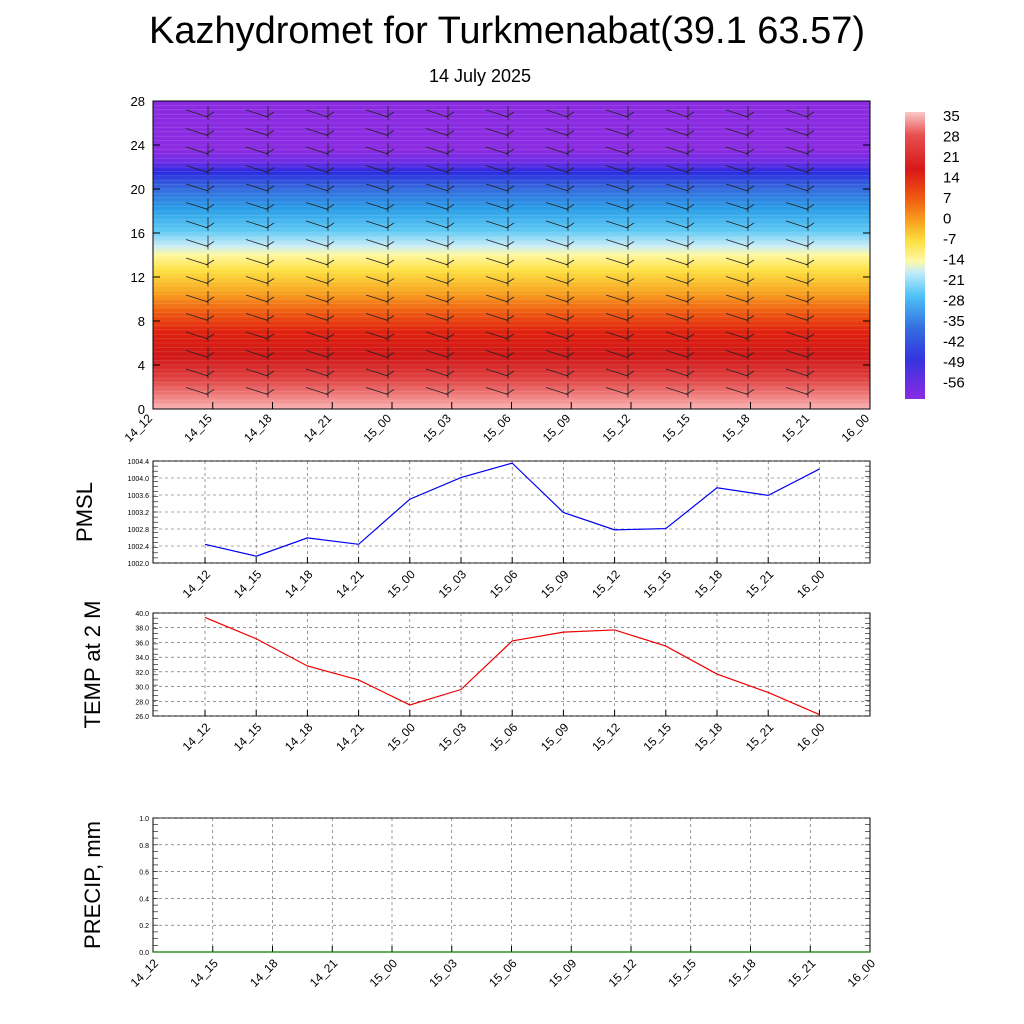  I want to click on x-tick-label: 16_00, so click(862, 973).